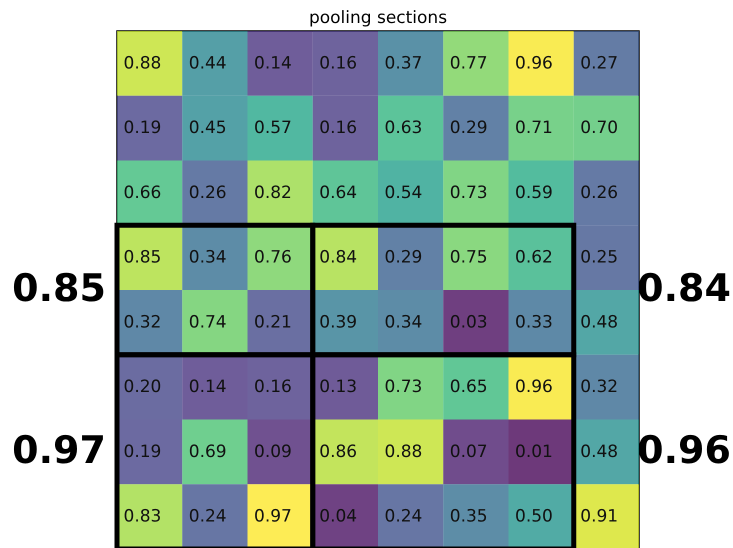  What do you see at coordinates (469, 387) in the screenshot?
I see `data-label: 0.65` at bounding box center [469, 387].